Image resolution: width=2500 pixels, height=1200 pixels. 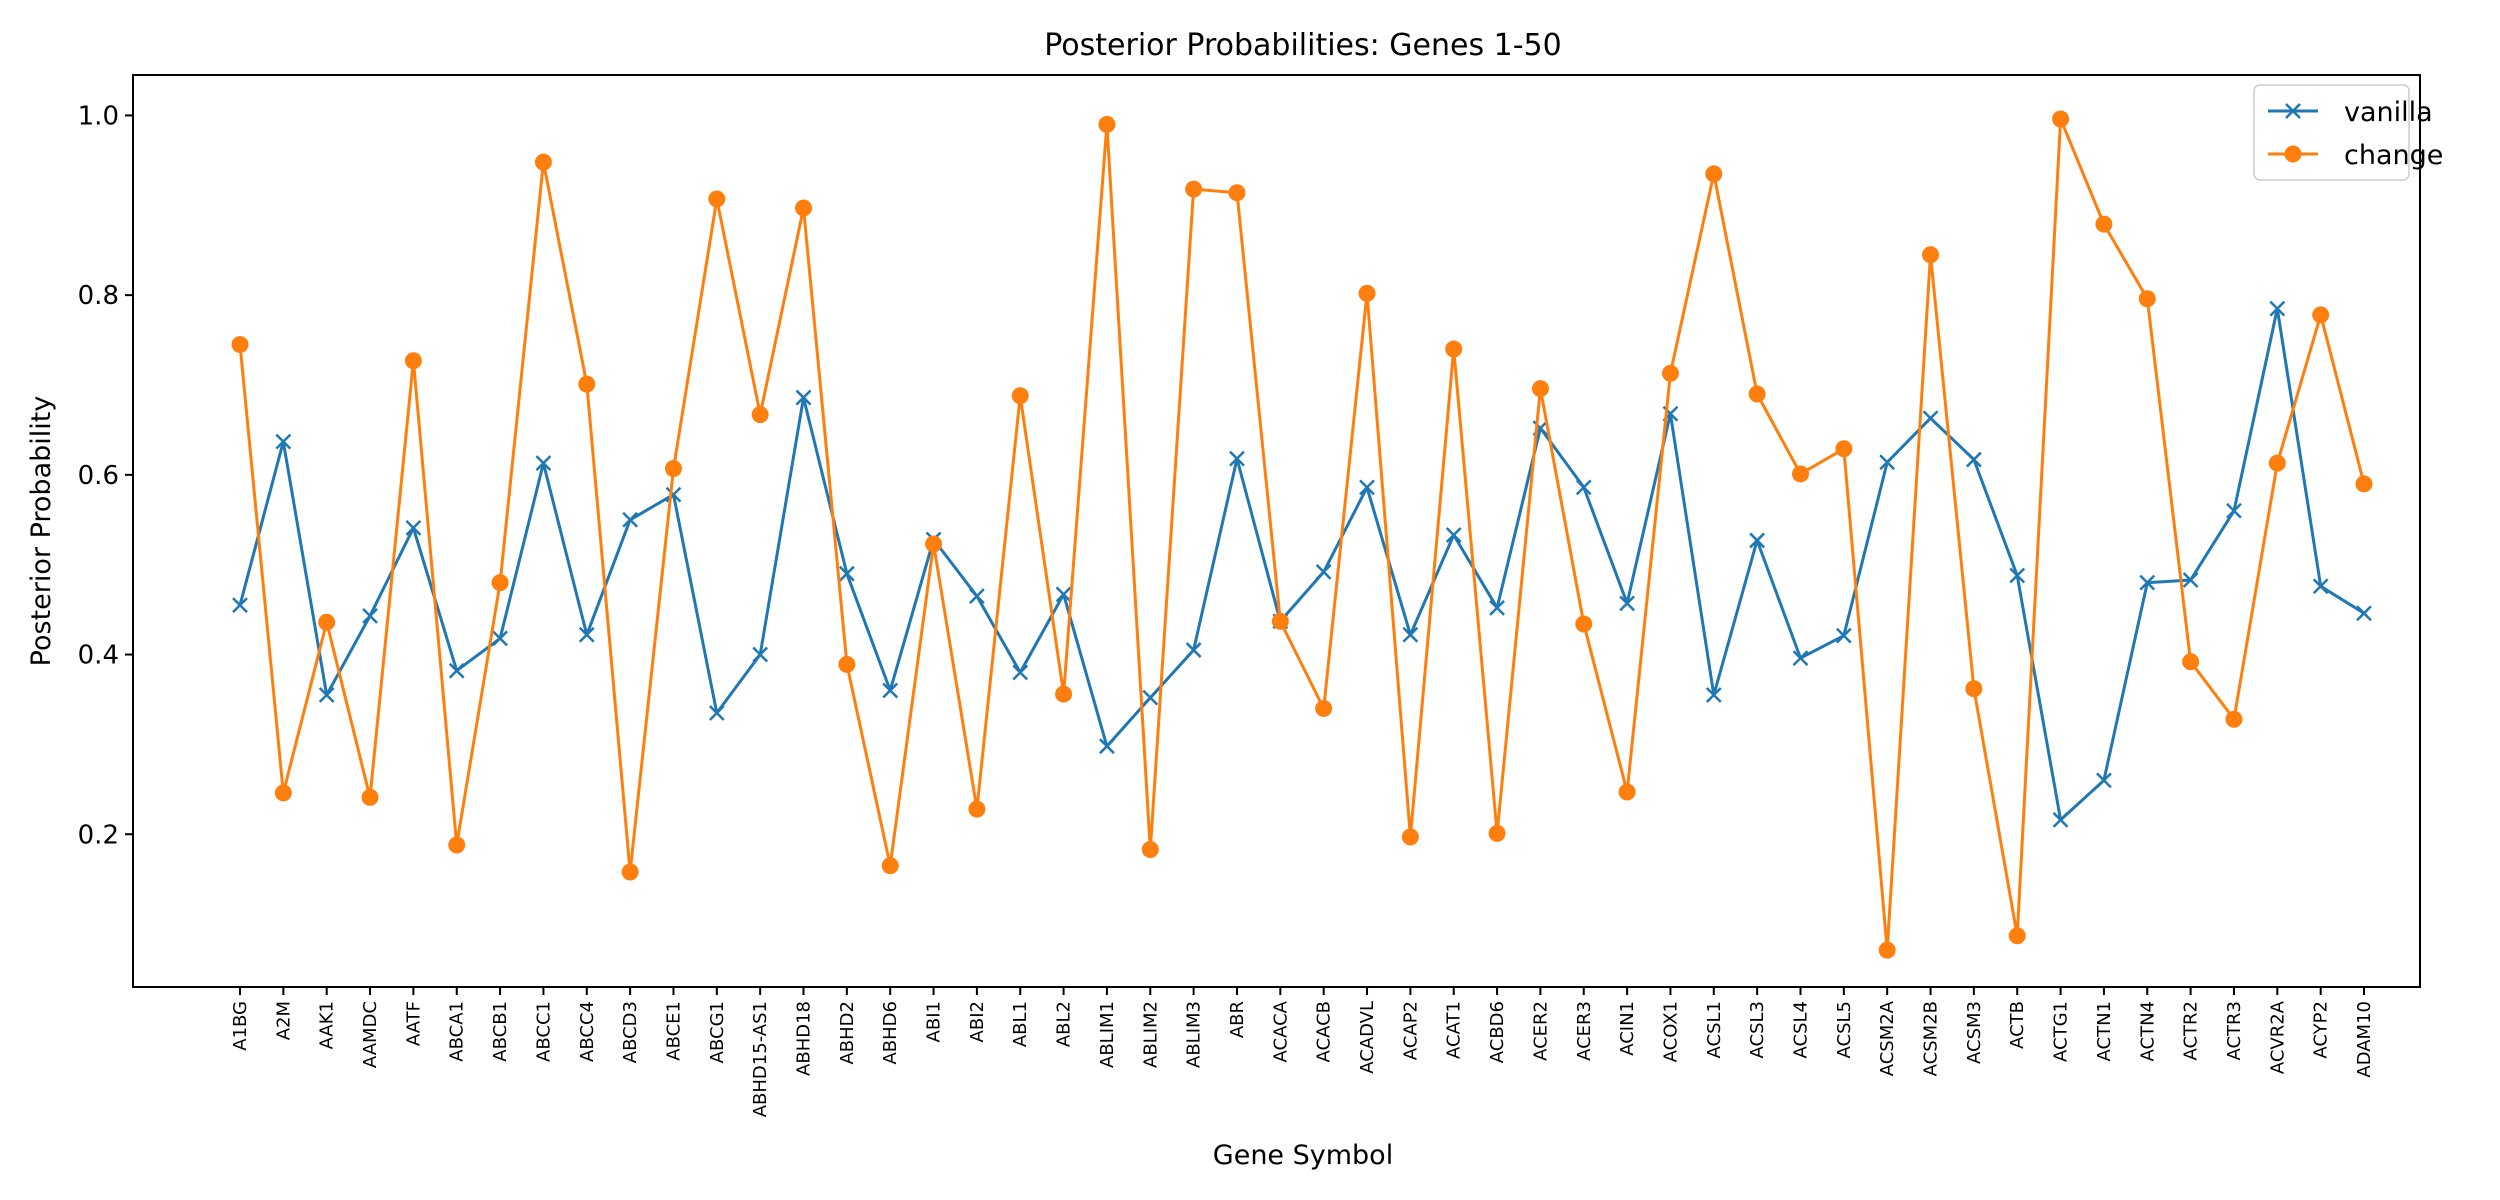 I want to click on legend-marker-change, so click(x=2293, y=154).